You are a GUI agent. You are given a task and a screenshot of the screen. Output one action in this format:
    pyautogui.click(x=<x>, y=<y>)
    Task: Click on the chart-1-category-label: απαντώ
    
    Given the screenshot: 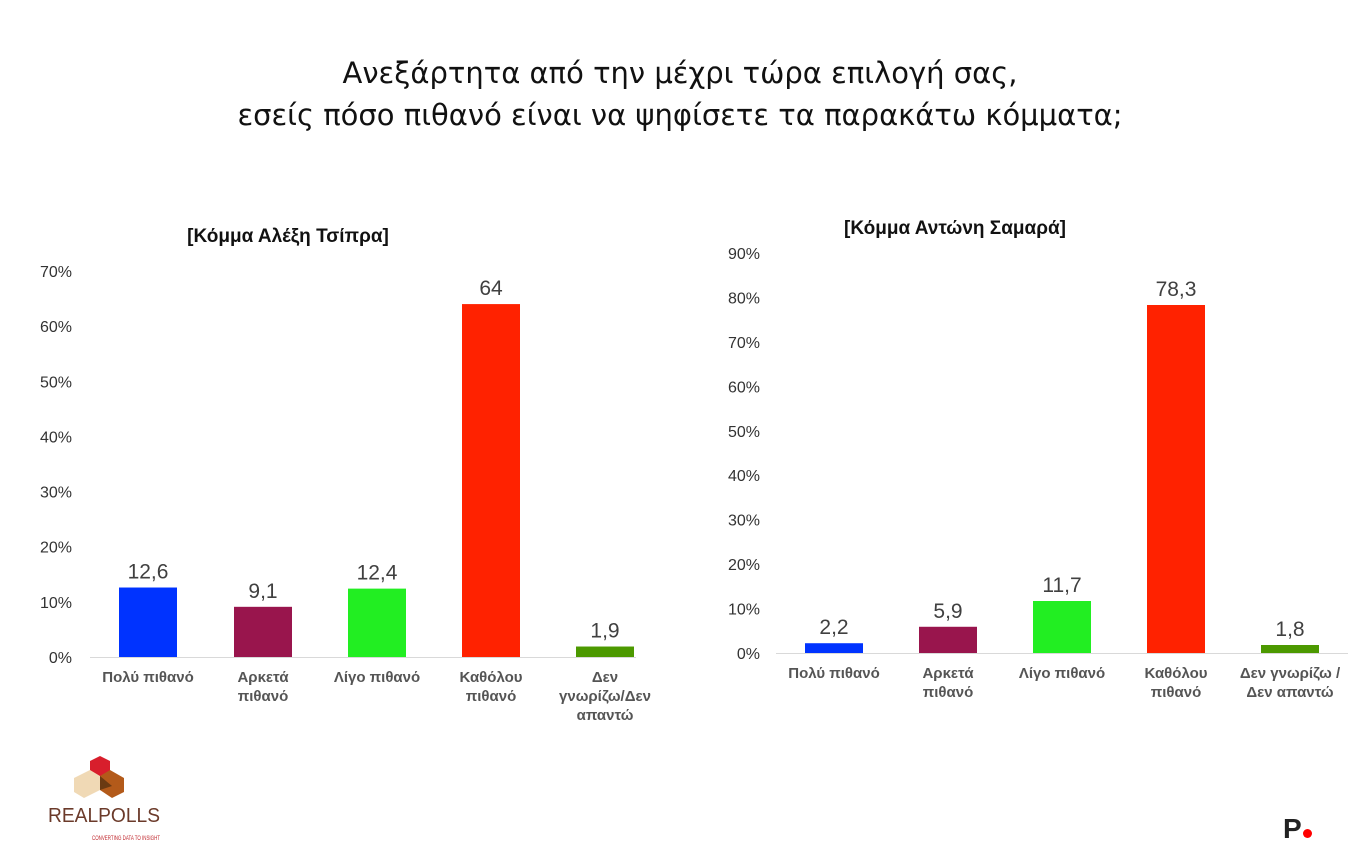 What is the action you would take?
    pyautogui.click(x=605, y=715)
    